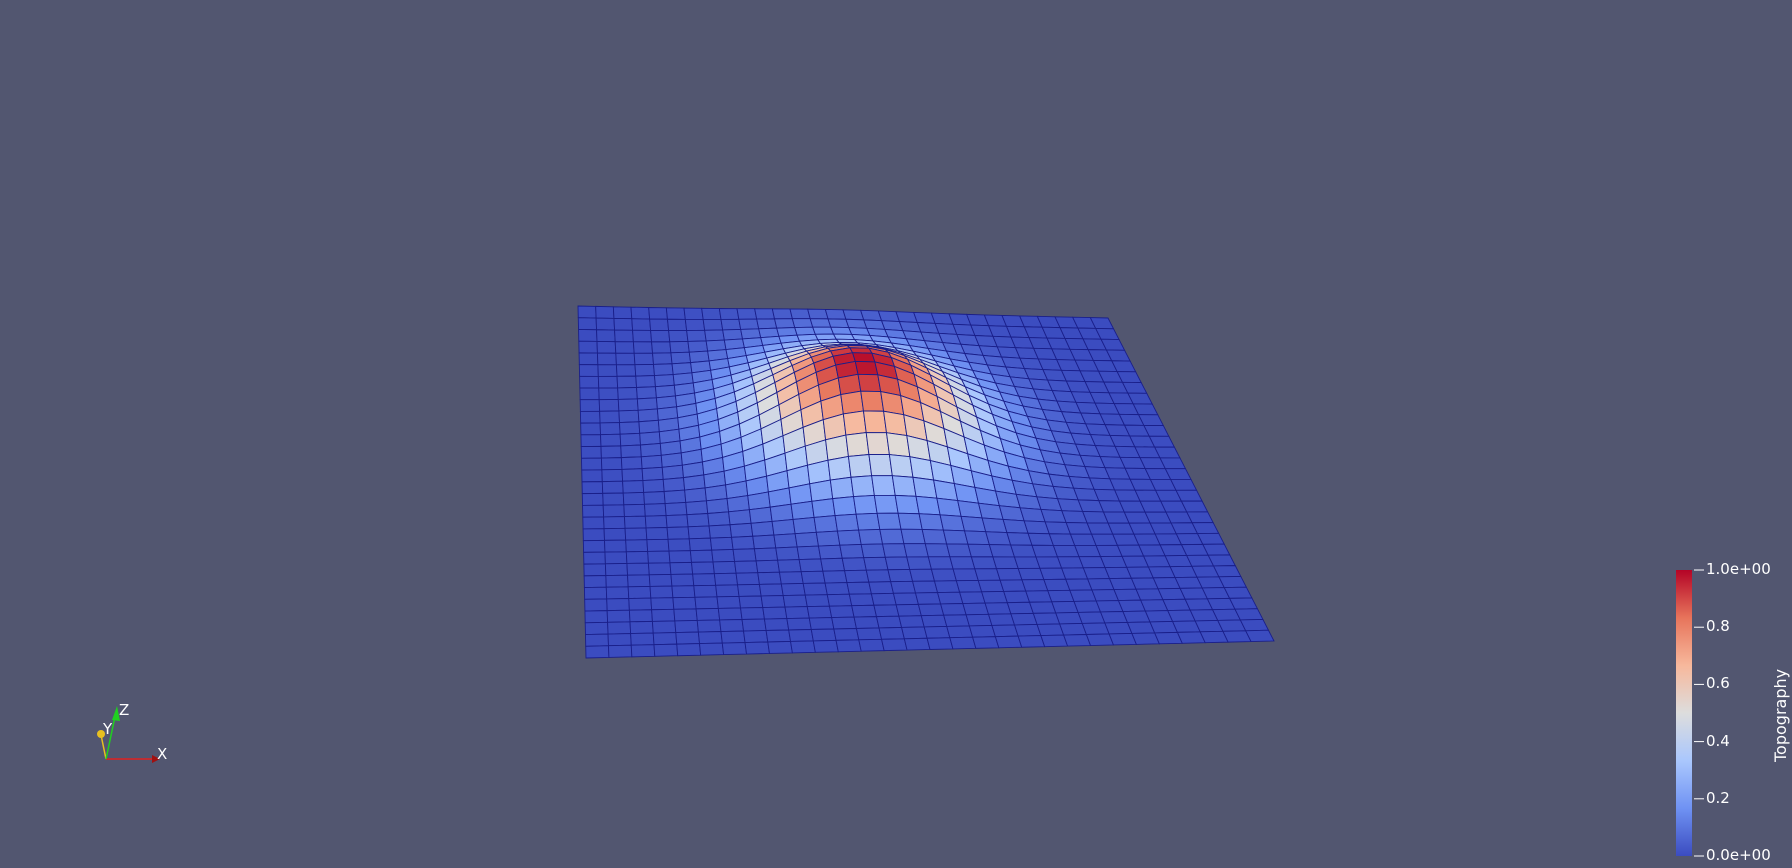  I want to click on y-axis-label: Y, so click(108, 729).